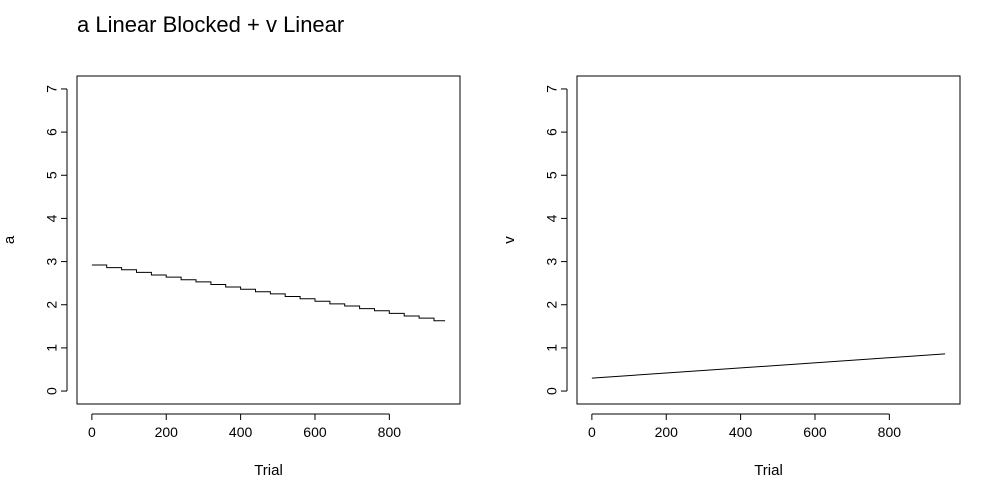 This screenshot has width=1000, height=500. What do you see at coordinates (509, 240) in the screenshot?
I see `y-axis-label: v` at bounding box center [509, 240].